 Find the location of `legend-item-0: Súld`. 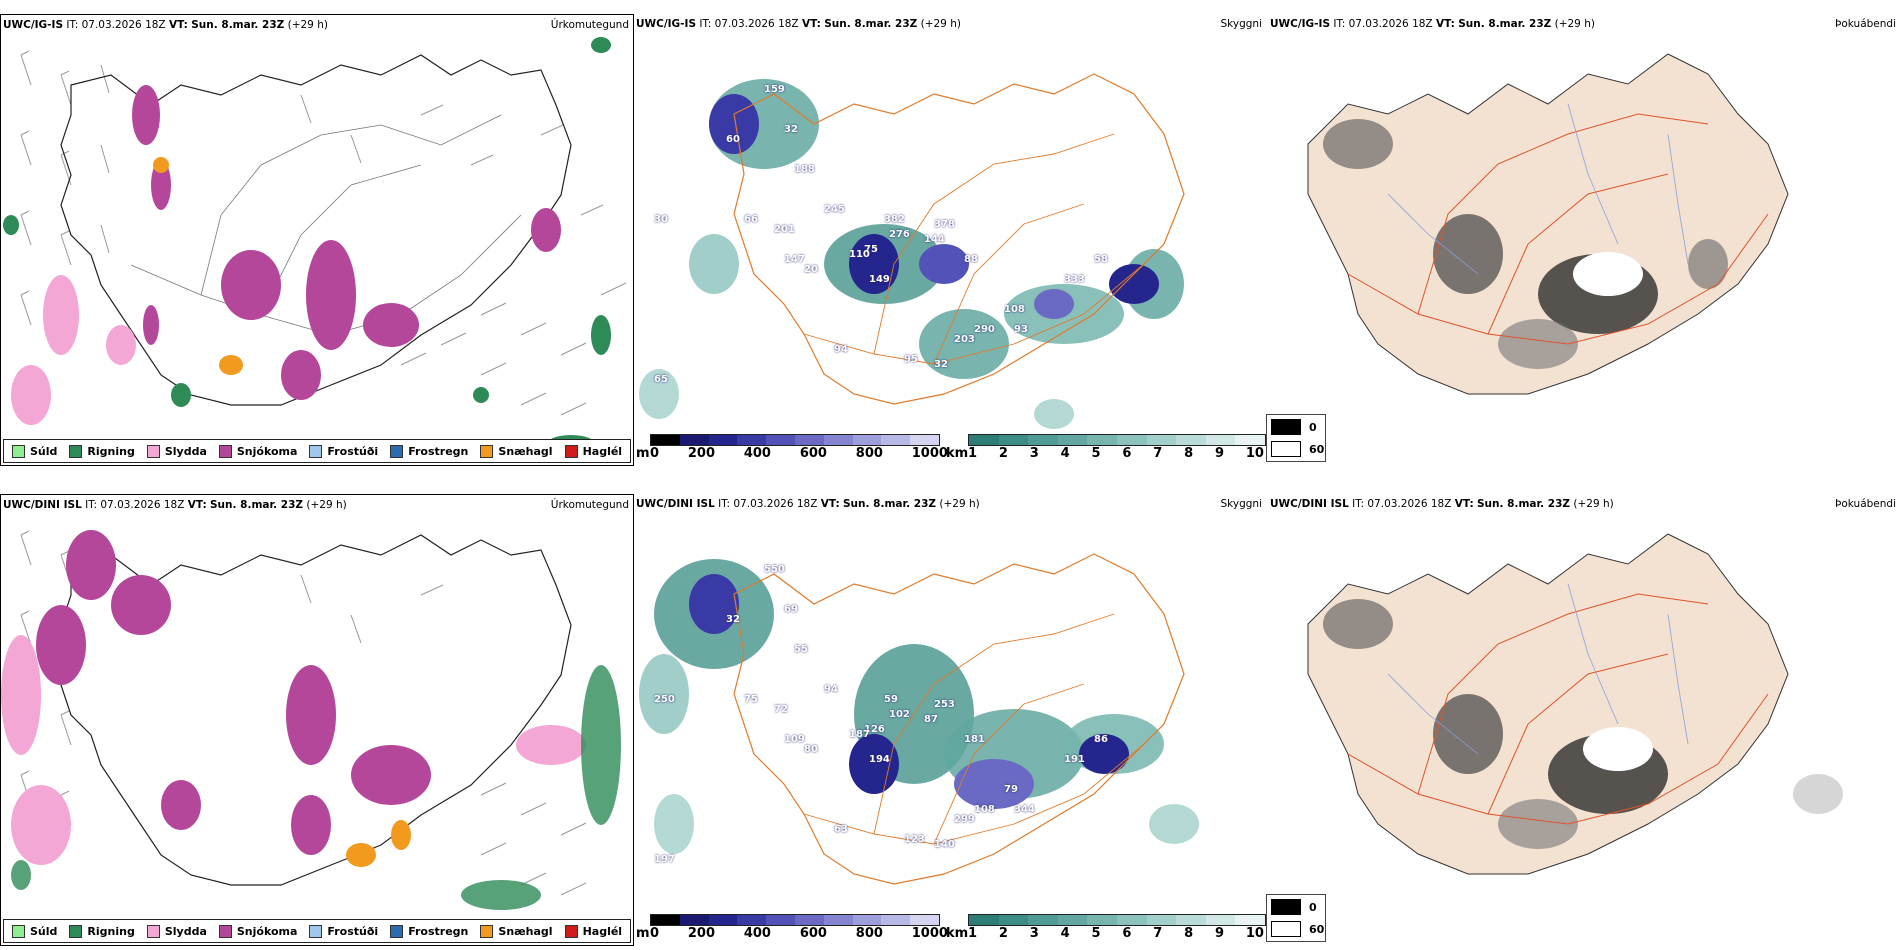

legend-item-0: Súld is located at coordinates (34, 451).